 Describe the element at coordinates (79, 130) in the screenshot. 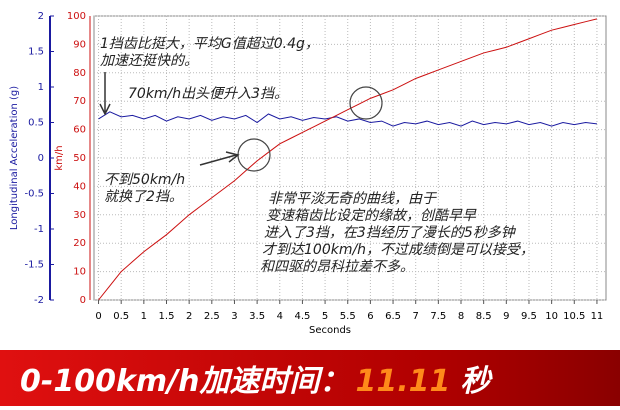

I see `y2-tick-label: 60` at that location.